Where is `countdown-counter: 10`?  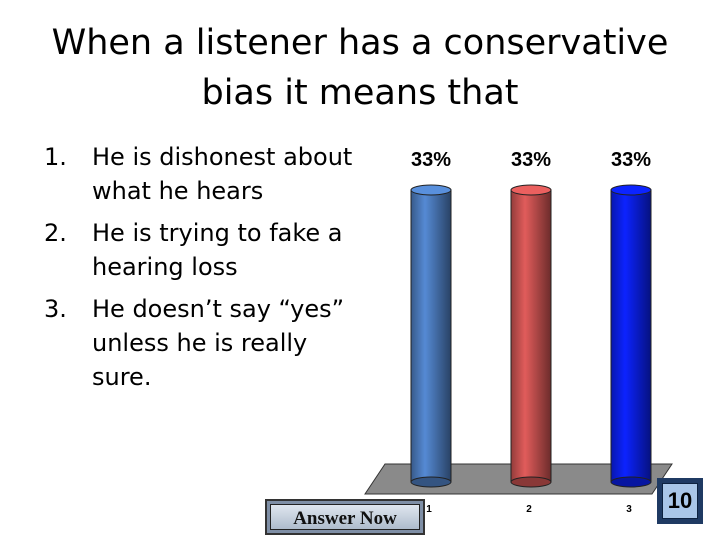 countdown-counter: 10 is located at coordinates (680, 501).